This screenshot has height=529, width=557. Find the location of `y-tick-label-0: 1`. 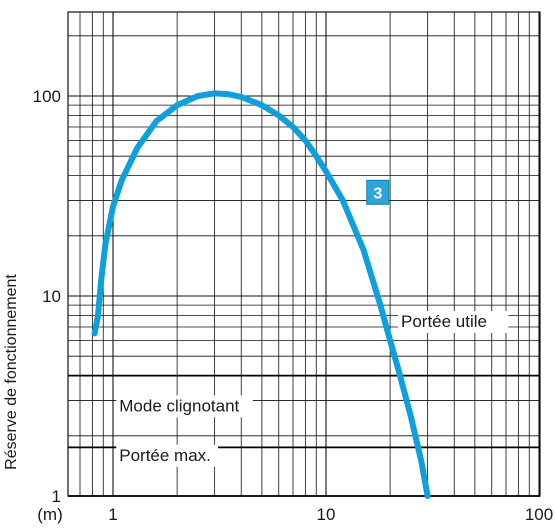

y-tick-label-0: 1 is located at coordinates (56, 496).